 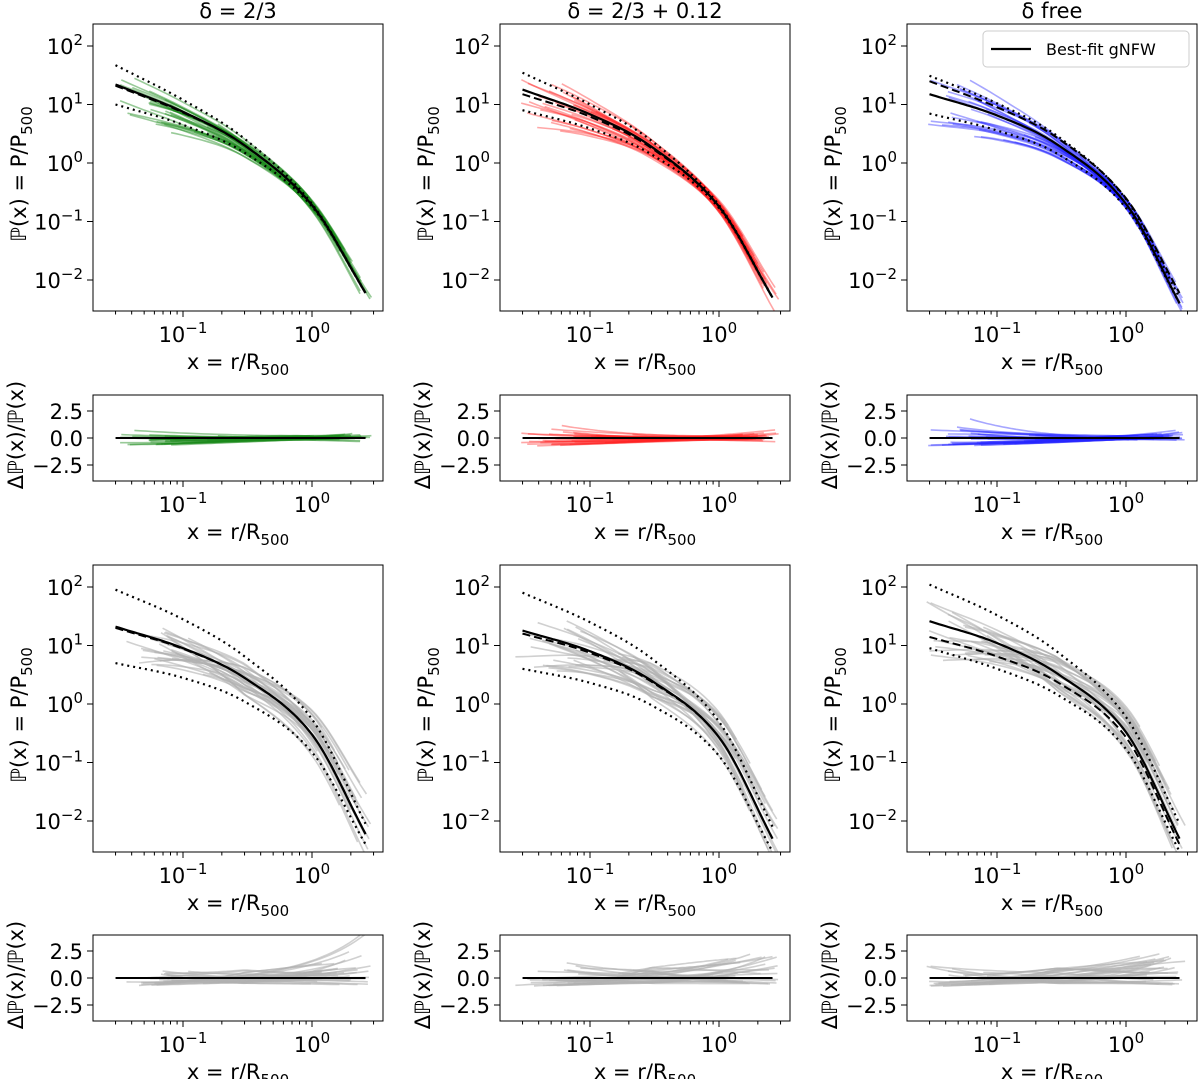 What do you see at coordinates (57, 1006) in the screenshot?
I see `tick-text: −2.5` at bounding box center [57, 1006].